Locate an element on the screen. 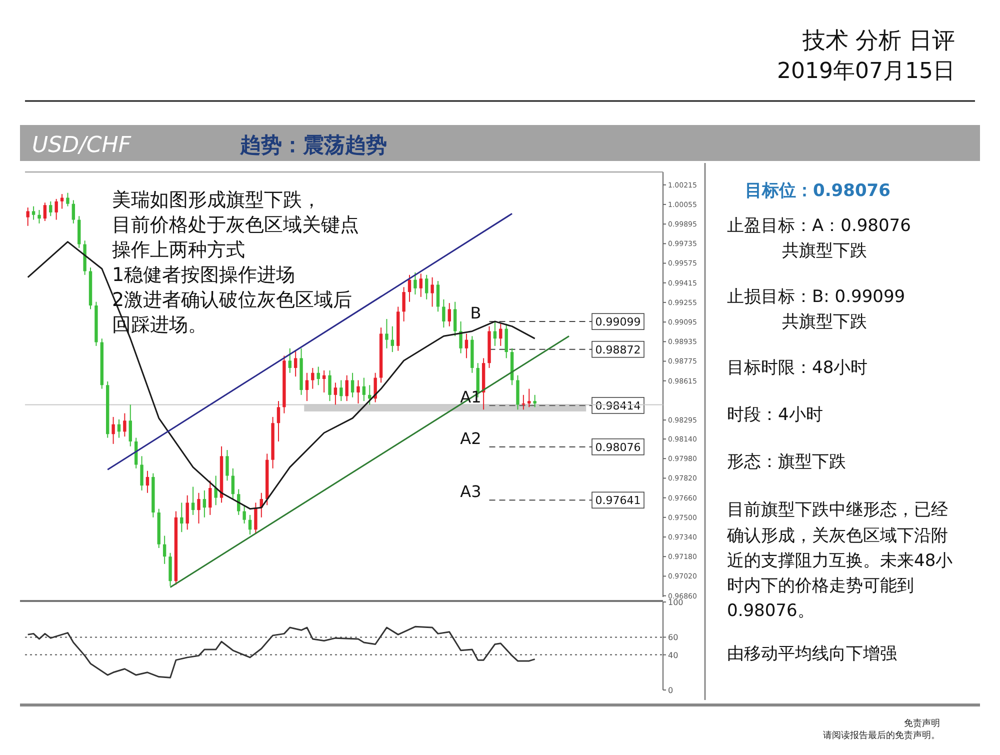 The image size is (1000, 755). y-tick-label: 0 is located at coordinates (671, 690).